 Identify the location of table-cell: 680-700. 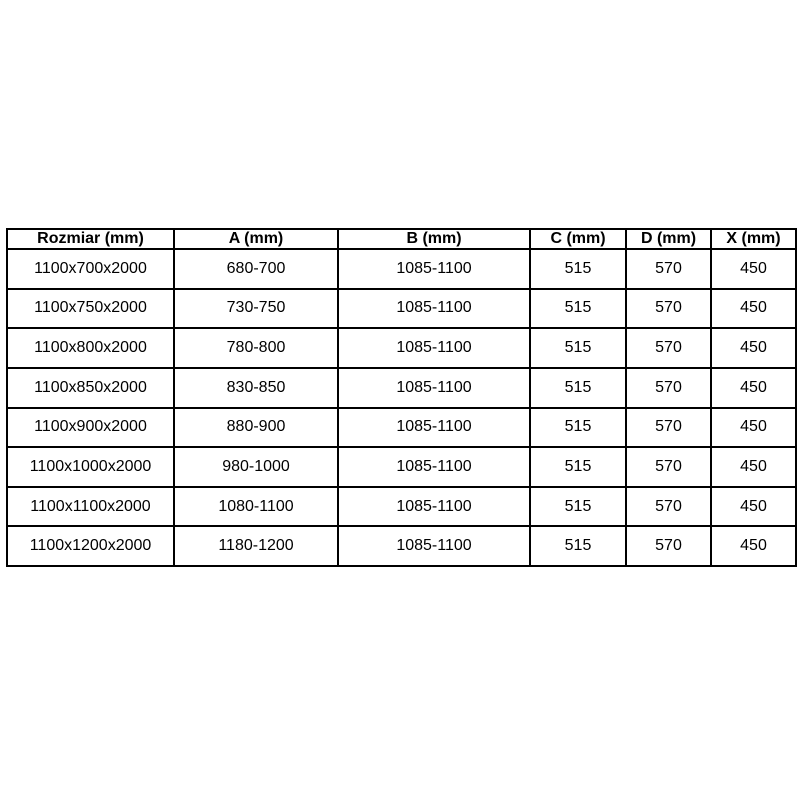
(256, 269).